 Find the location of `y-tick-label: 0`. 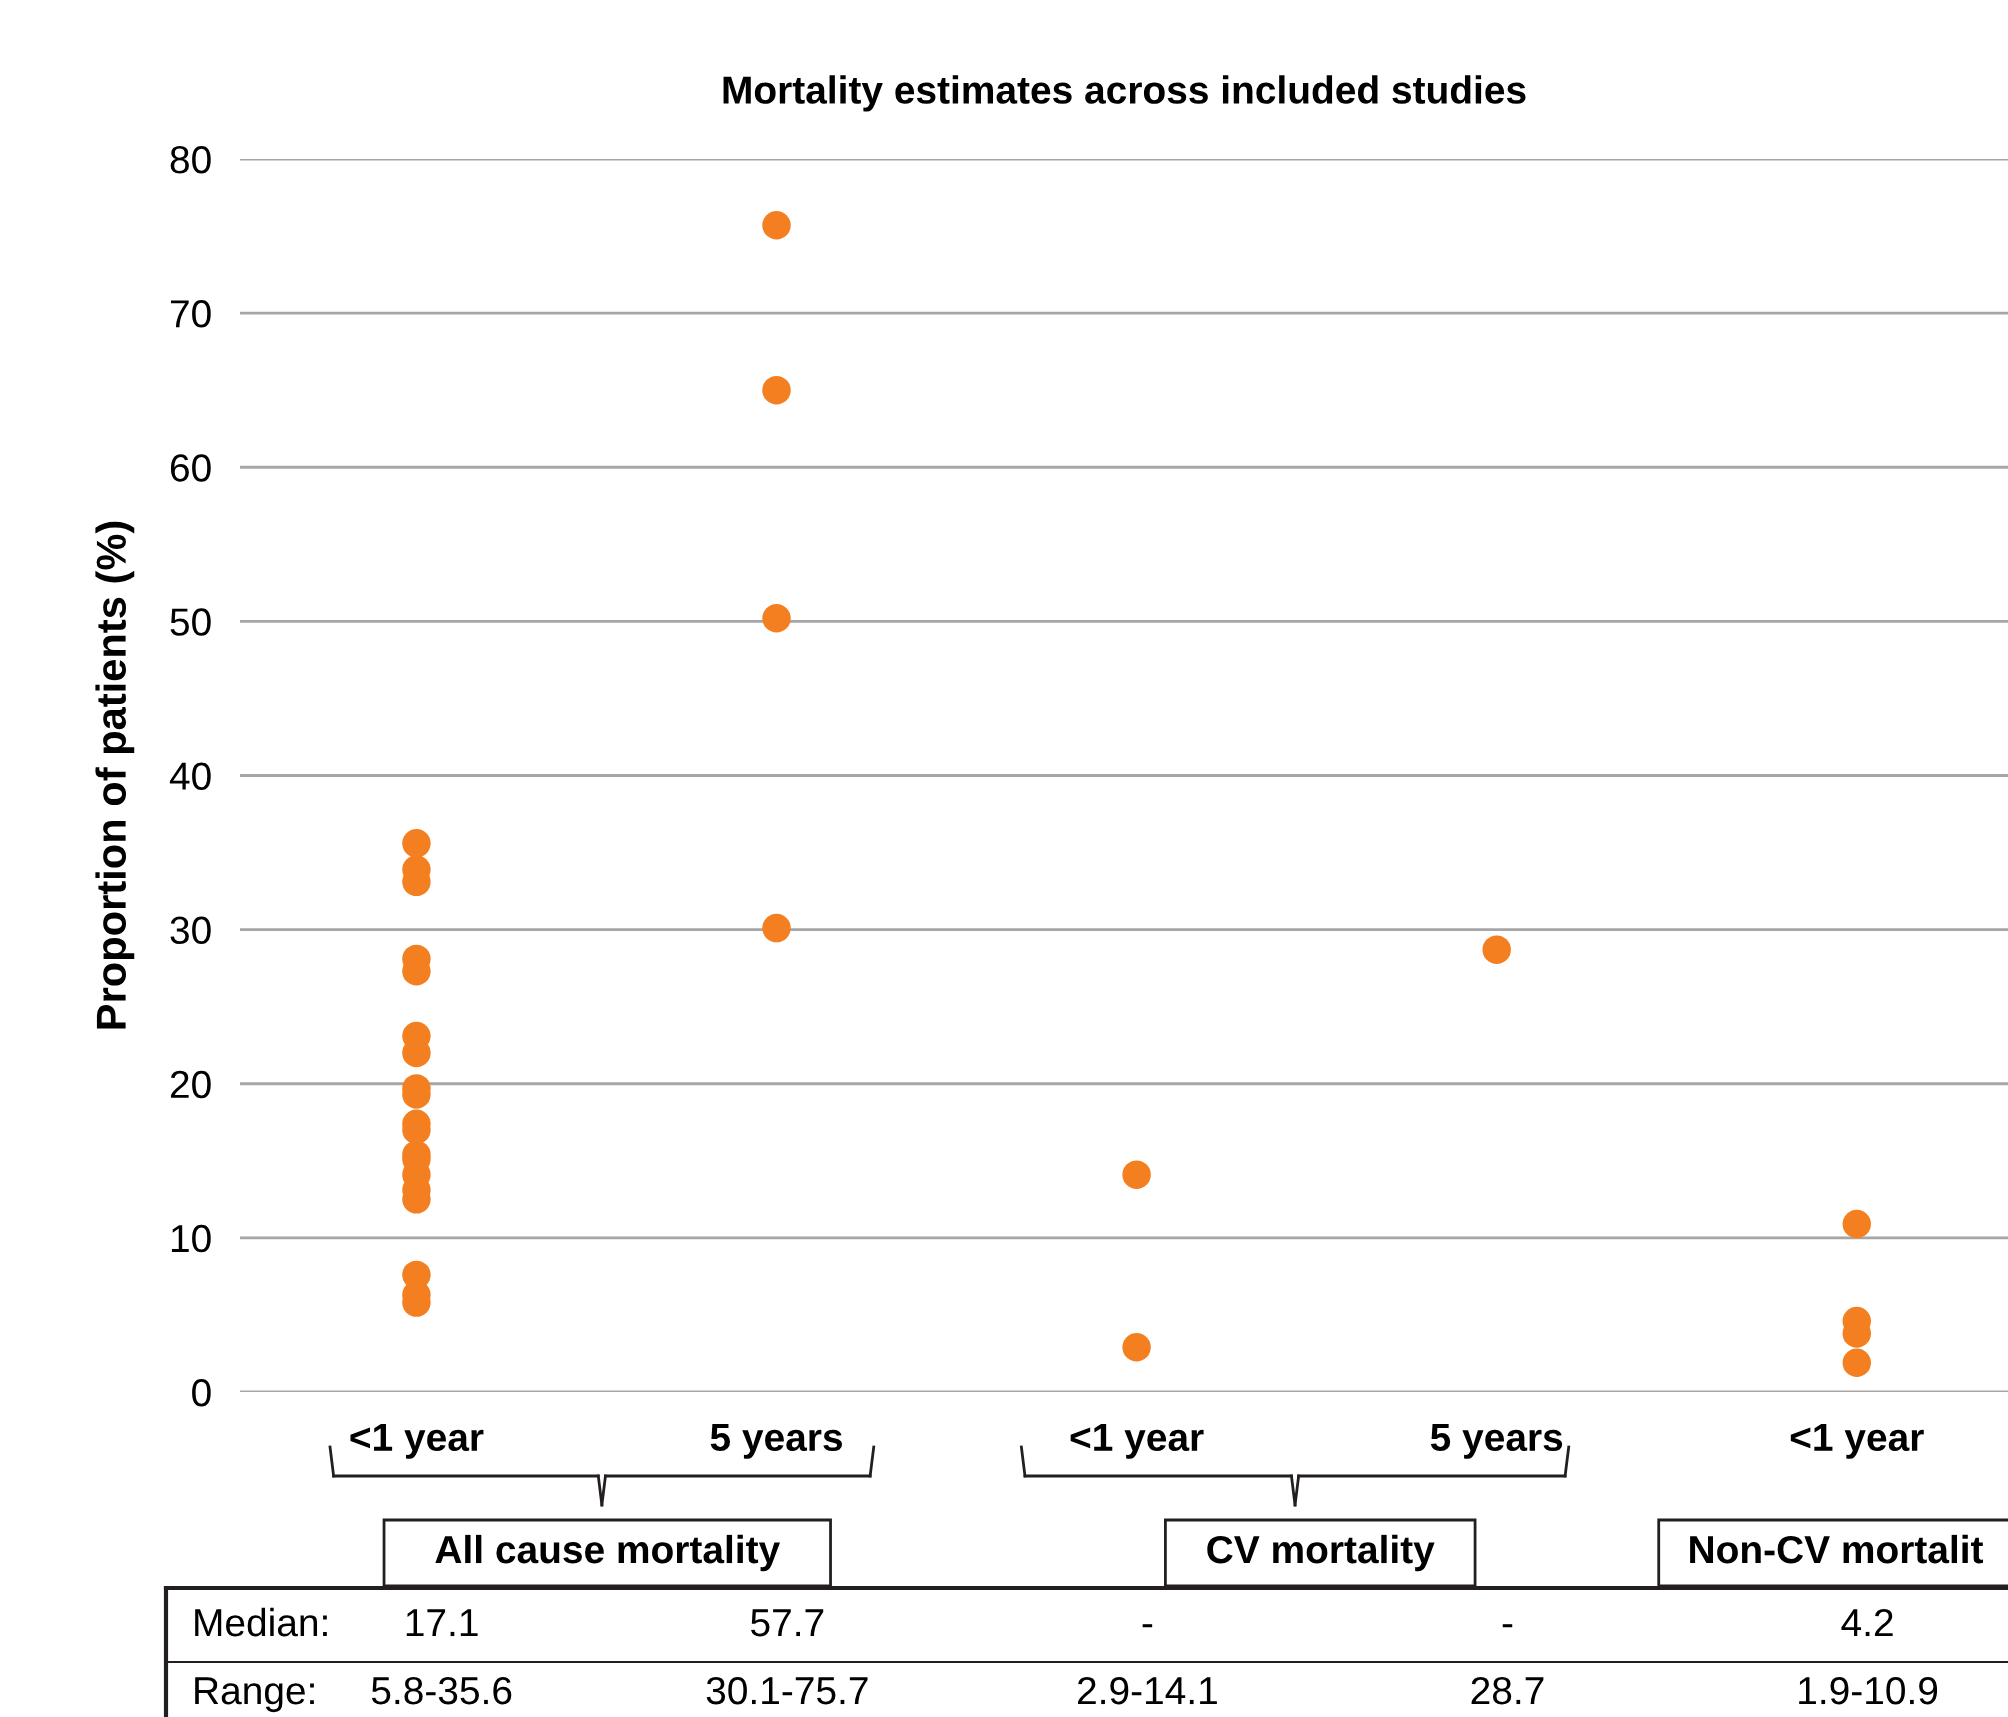

y-tick-label: 0 is located at coordinates (201, 1392).